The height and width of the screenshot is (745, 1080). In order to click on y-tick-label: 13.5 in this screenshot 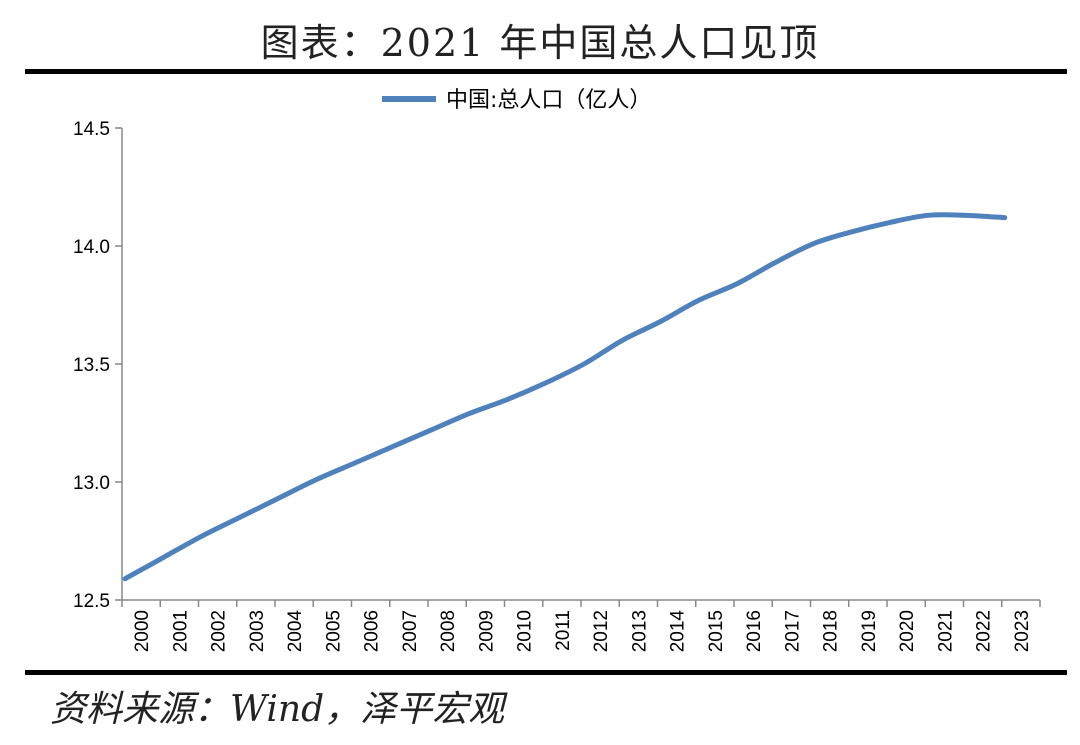, I will do `click(91, 365)`.